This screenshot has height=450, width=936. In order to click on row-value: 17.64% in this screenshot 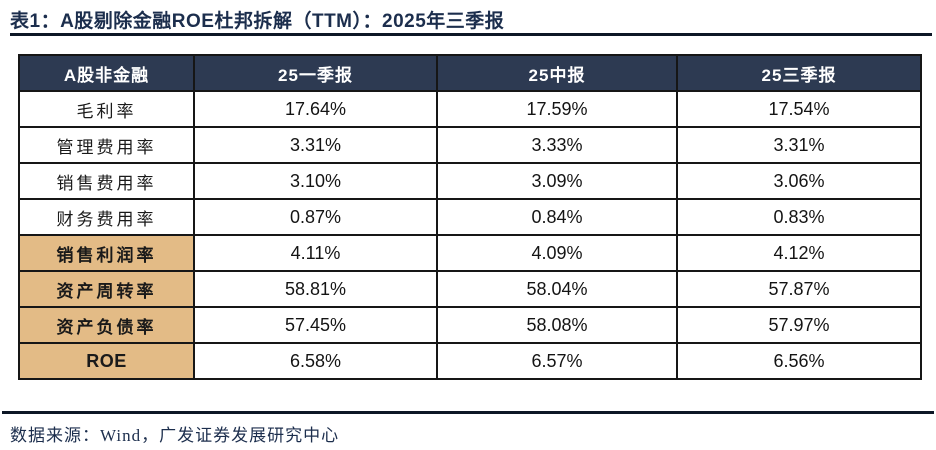, I will do `click(315, 109)`.